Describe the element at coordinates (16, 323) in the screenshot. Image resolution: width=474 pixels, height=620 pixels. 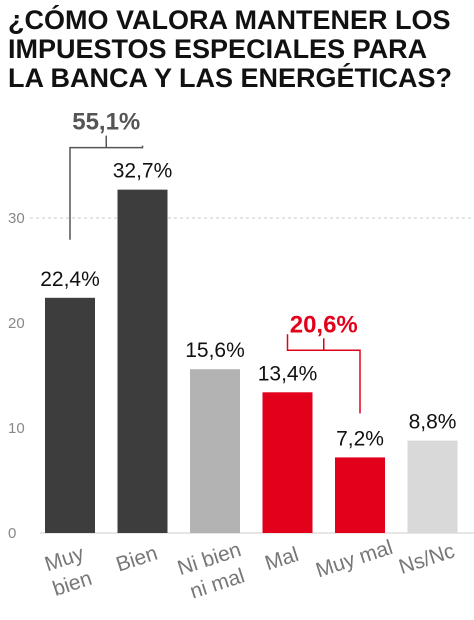
I see `y-tick-label: 20` at that location.